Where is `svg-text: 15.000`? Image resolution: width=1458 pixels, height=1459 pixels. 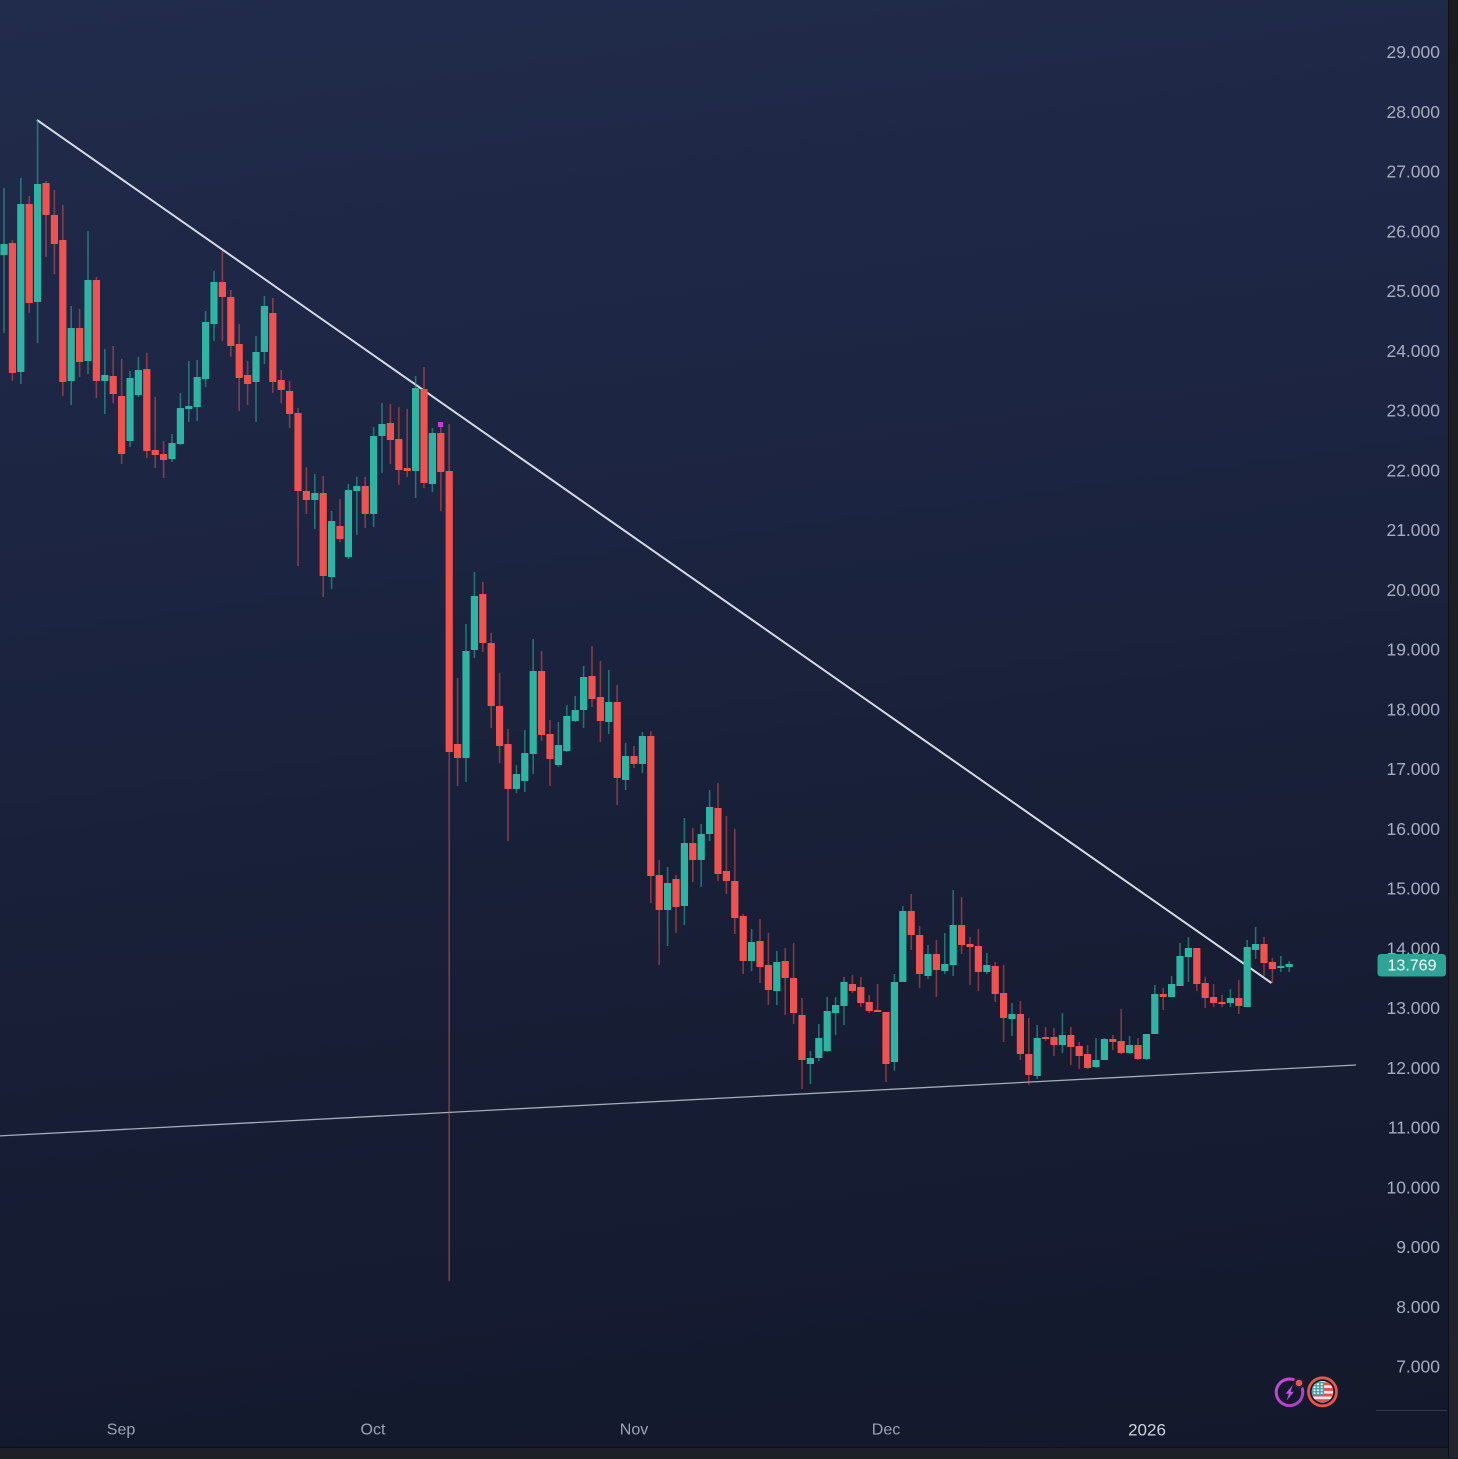
svg-text: 15.000 is located at coordinates (1413, 889).